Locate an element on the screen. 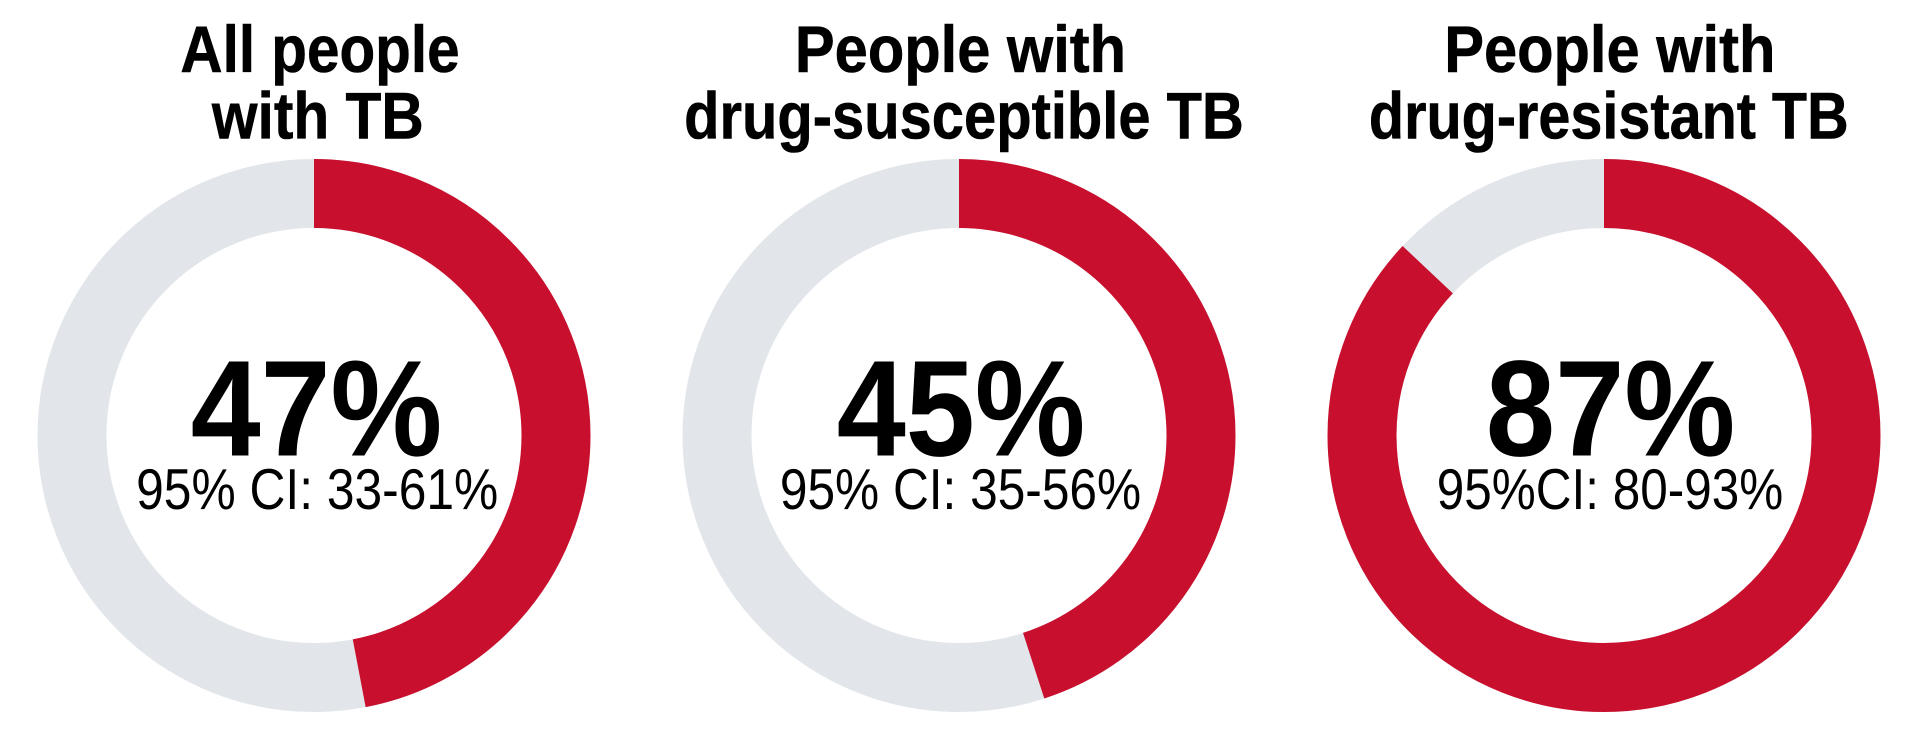 The height and width of the screenshot is (739, 1913). svg-text: with TB is located at coordinates (317, 116).